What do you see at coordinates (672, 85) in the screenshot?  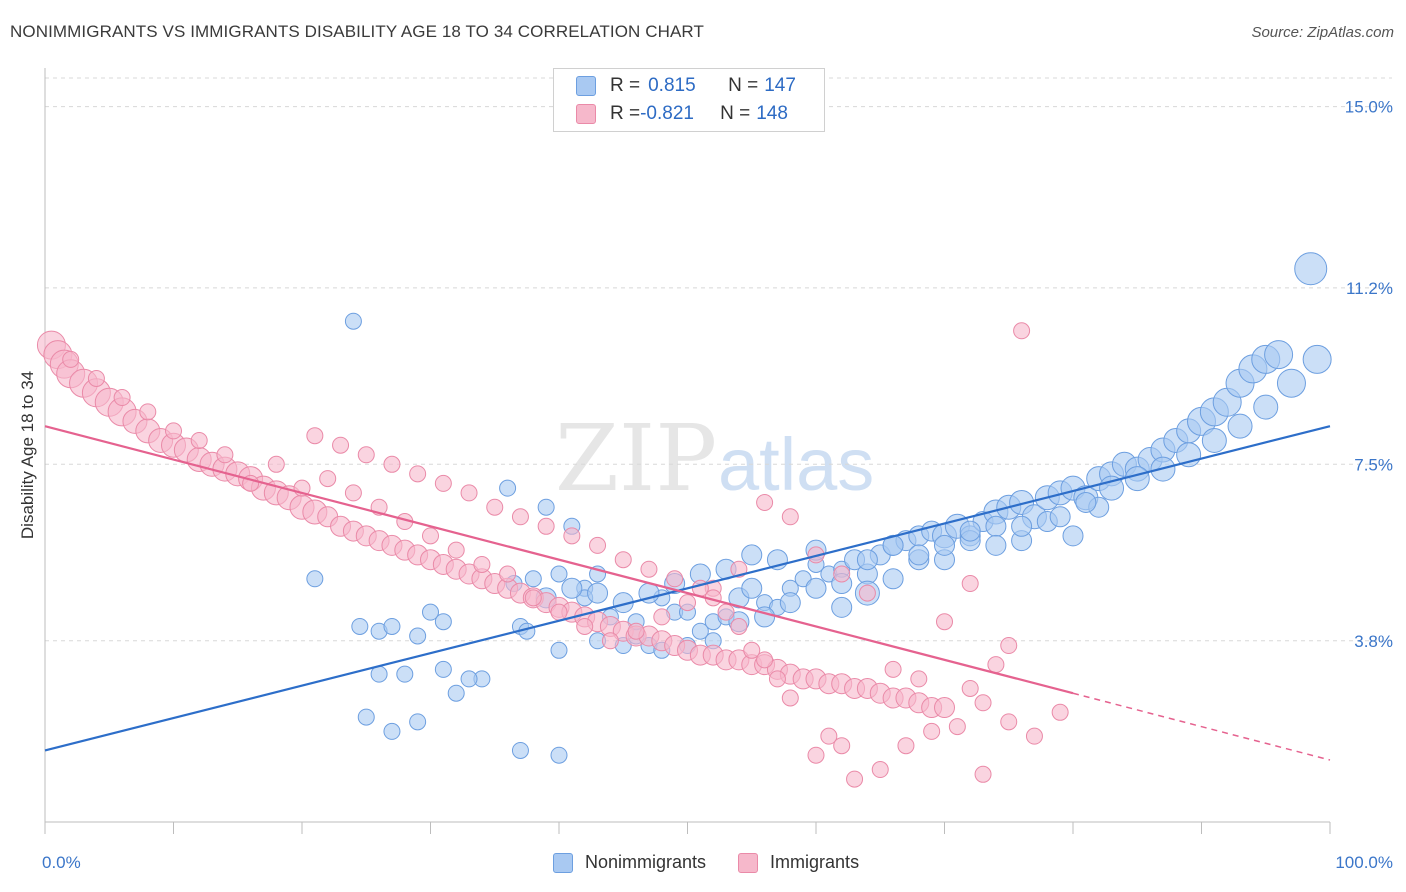 I see `legend-r-value: 0.815` at bounding box center [672, 85].